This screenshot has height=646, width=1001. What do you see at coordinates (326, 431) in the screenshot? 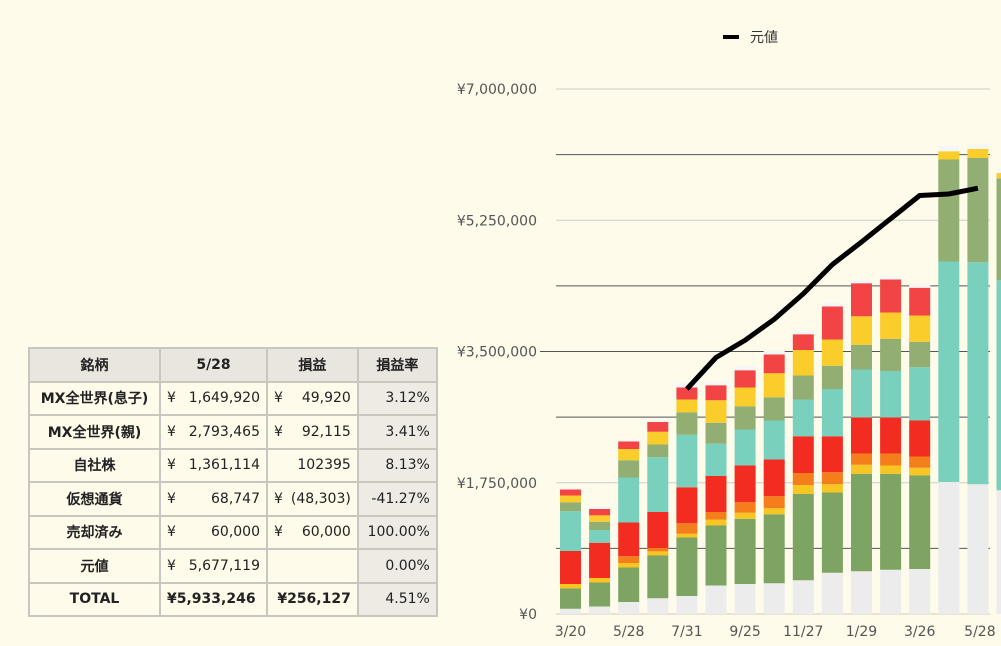
I see `row-profit-loss: 92,115` at bounding box center [326, 431].